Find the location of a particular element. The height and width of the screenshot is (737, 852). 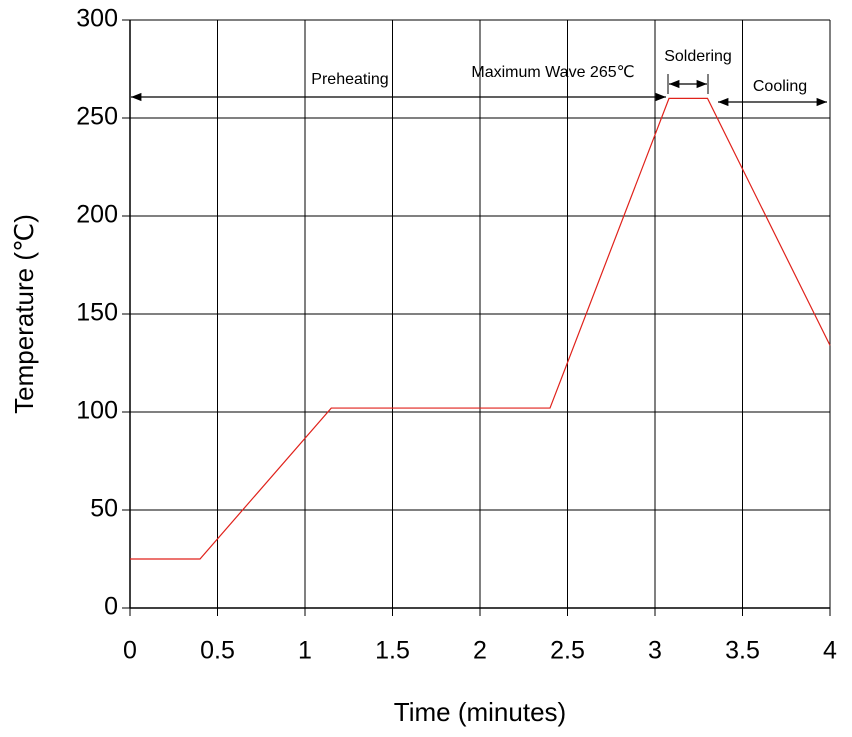

annotation: Cooling is located at coordinates (780, 86).